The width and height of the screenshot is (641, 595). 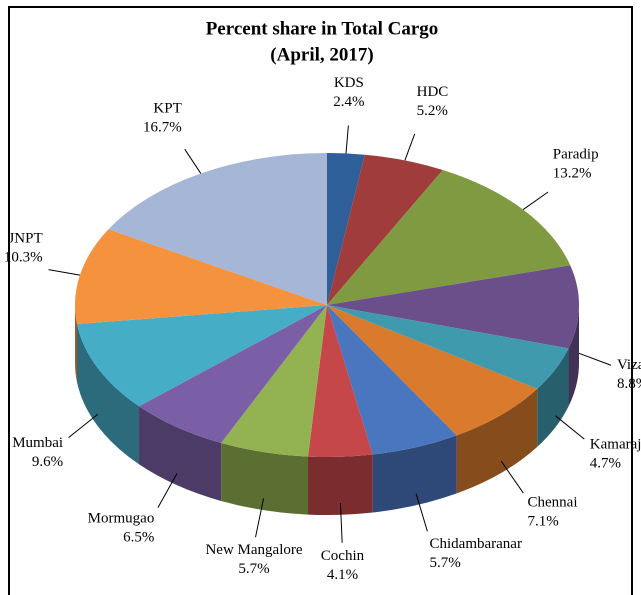 What do you see at coordinates (47, 462) in the screenshot?
I see `value-label: 9.6%` at bounding box center [47, 462].